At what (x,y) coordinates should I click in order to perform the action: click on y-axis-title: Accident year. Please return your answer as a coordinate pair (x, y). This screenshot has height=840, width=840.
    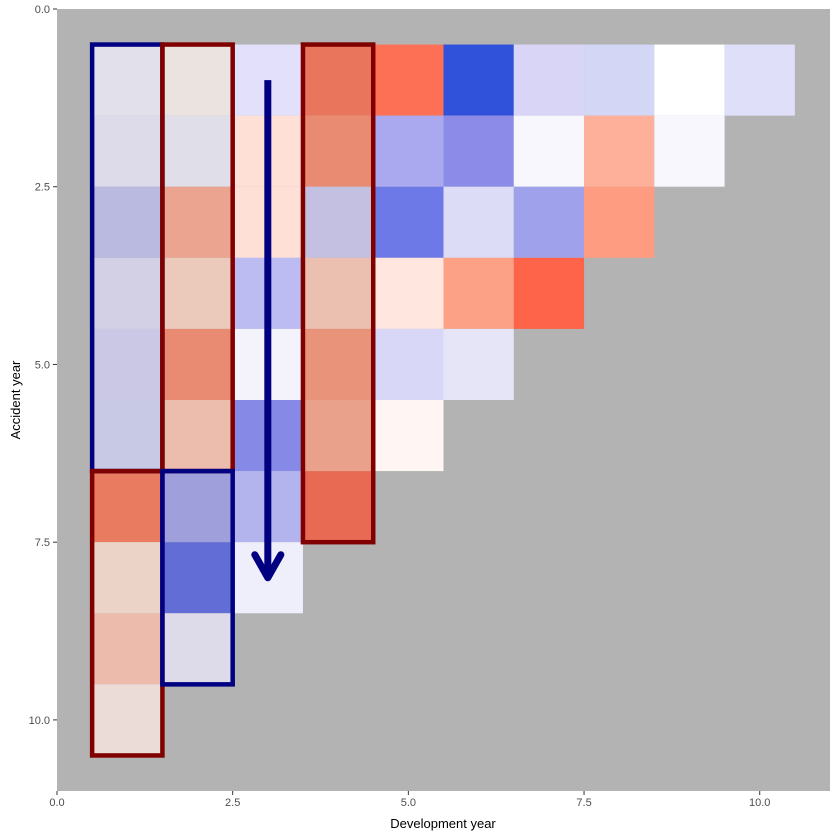
    Looking at the image, I should click on (15, 399).